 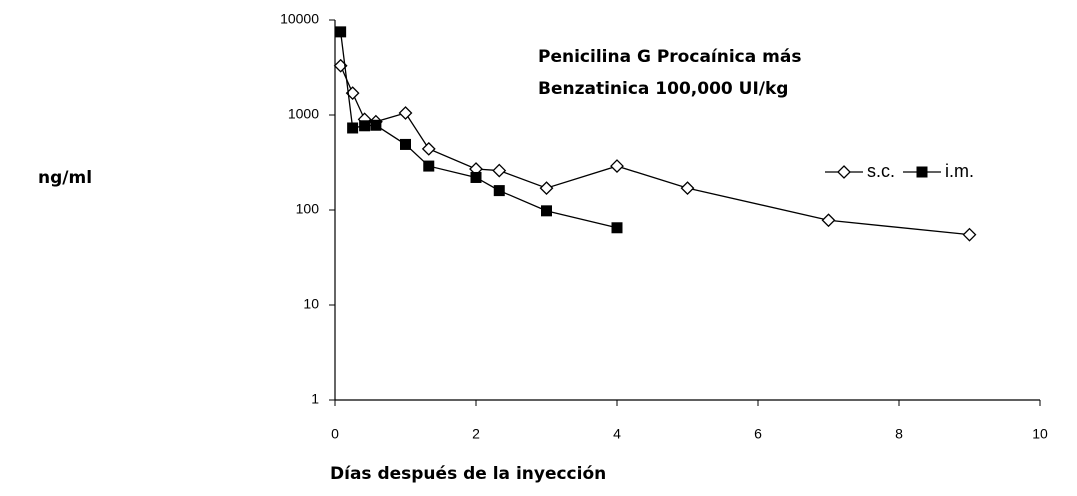 I want to click on x-tick-label: 8, so click(x=899, y=434).